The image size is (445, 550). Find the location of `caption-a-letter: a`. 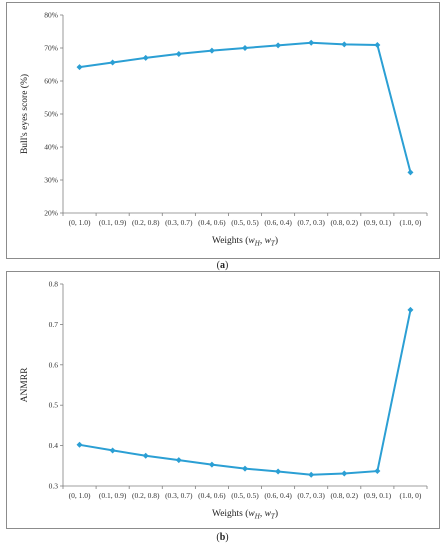

caption-a-letter: a is located at coordinates (222, 265).